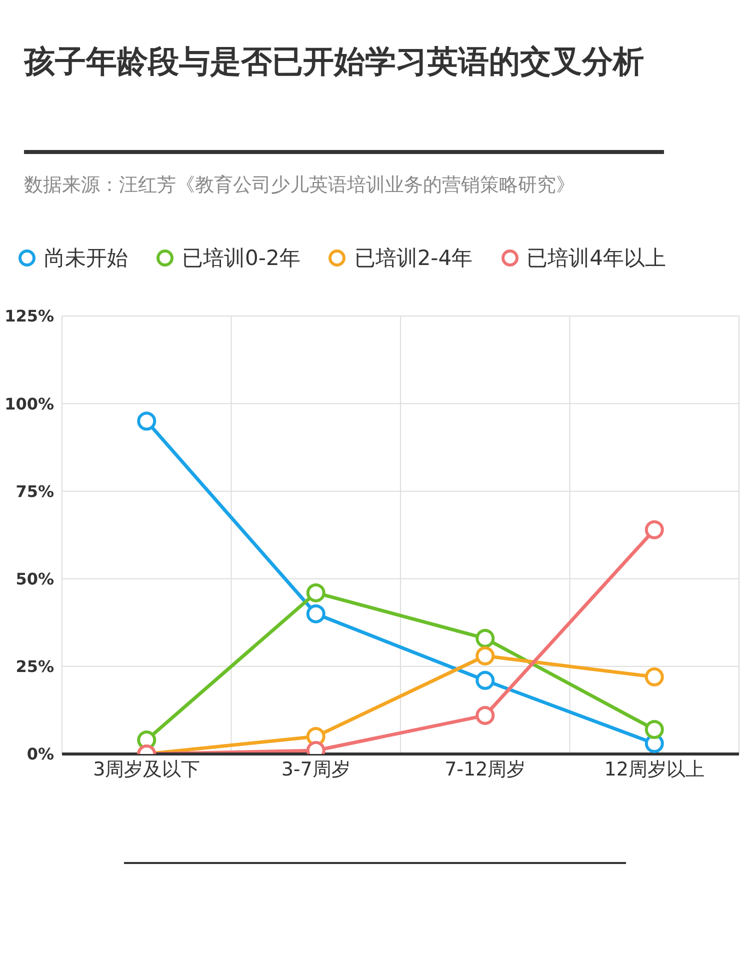 Image resolution: width=750 pixels, height=966 pixels. I want to click on x-tick-label: 12周岁以上, so click(654, 769).